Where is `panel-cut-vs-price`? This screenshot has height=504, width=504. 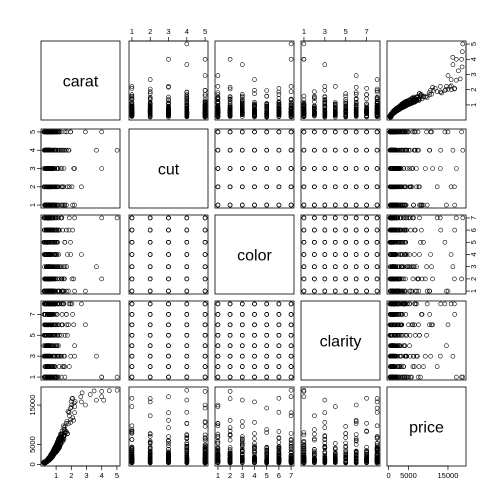 panel-cut-vs-price is located at coordinates (426, 168).